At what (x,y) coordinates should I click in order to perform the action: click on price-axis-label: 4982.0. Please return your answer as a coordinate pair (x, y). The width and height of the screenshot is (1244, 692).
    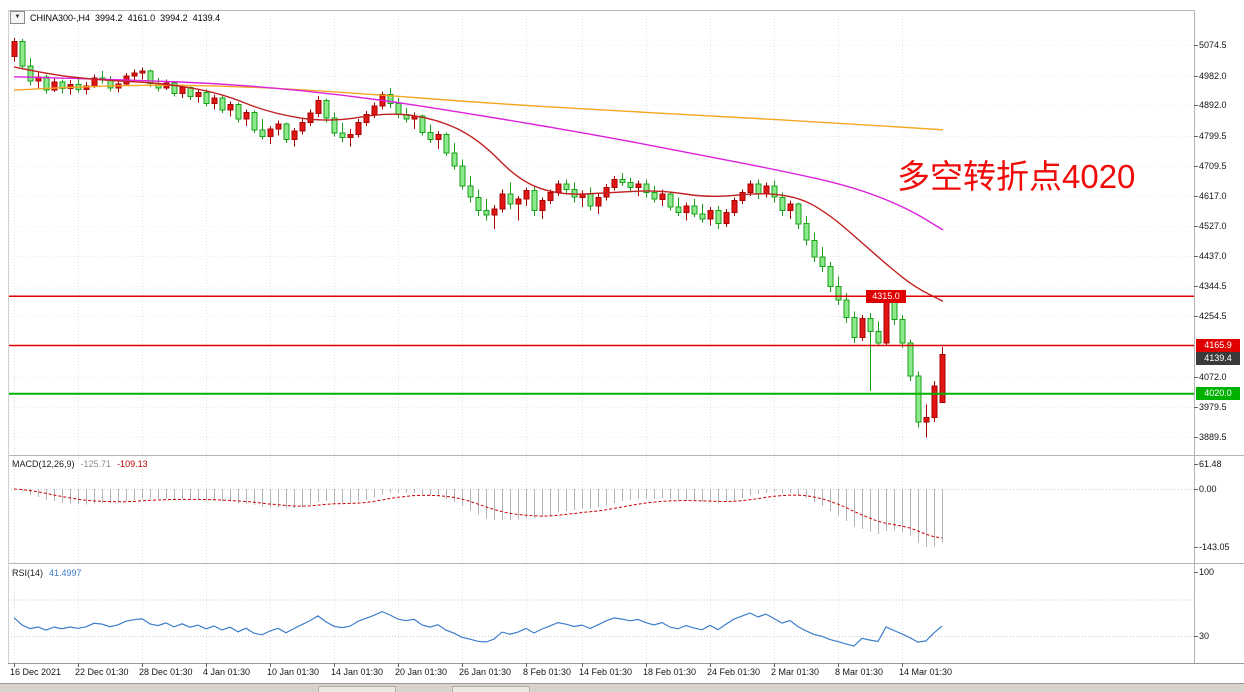
    Looking at the image, I should click on (1213, 75).